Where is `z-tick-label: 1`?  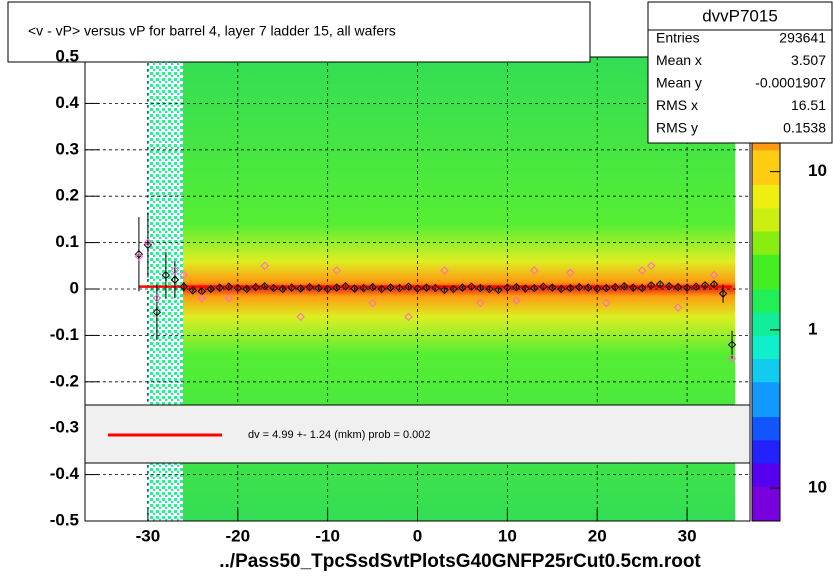
z-tick-label: 1 is located at coordinates (812, 328).